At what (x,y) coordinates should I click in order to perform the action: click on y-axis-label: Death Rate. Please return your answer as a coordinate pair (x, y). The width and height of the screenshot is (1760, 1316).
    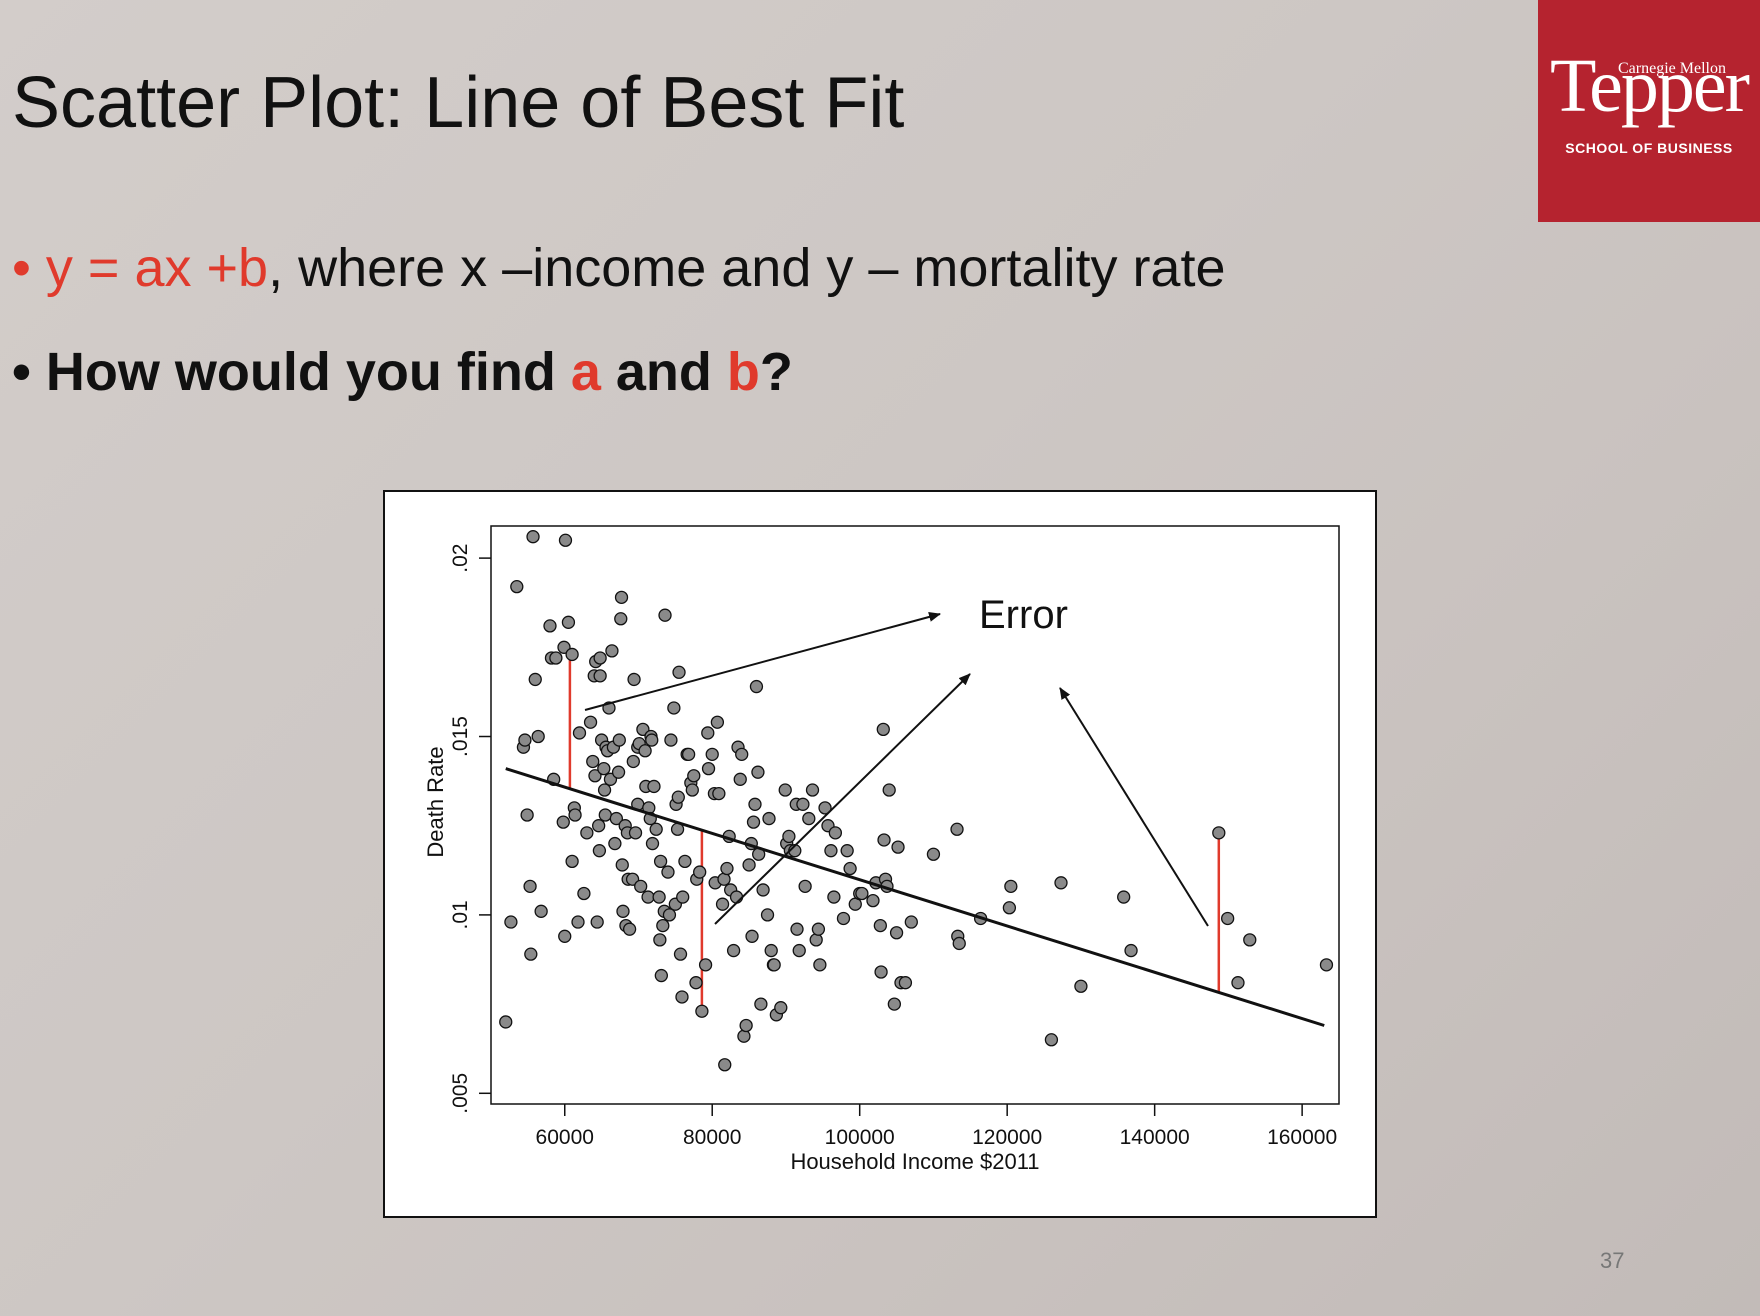
    Looking at the image, I should click on (435, 801).